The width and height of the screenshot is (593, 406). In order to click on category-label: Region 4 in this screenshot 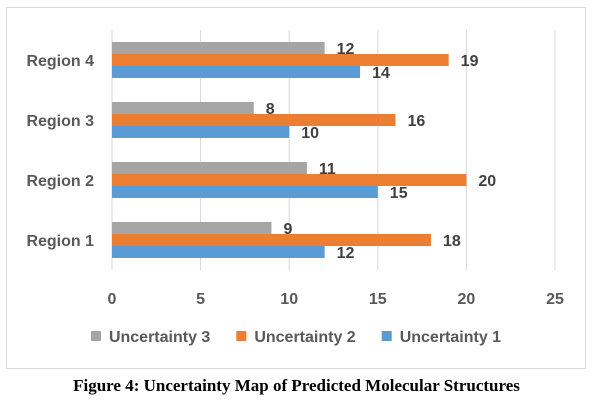, I will do `click(60, 61)`.